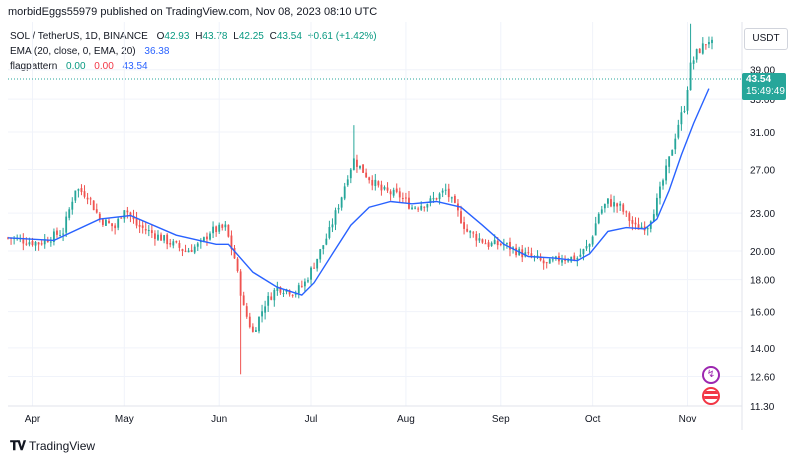  I want to click on tradingview-logo-icon: 𝐓𝐕, so click(18, 445).